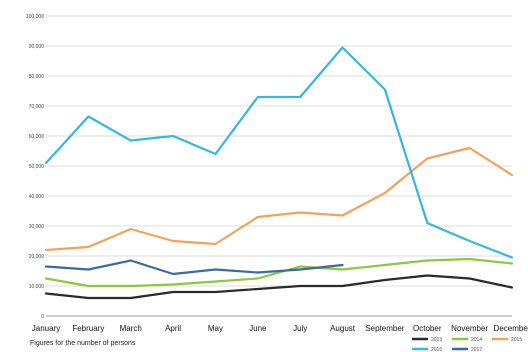 This screenshot has height=352, width=528. I want to click on chart-caption: Figures for the number of persons, so click(83, 343).